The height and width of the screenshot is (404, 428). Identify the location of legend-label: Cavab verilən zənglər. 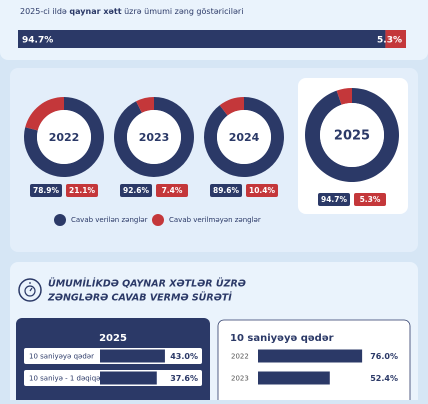
(109, 220).